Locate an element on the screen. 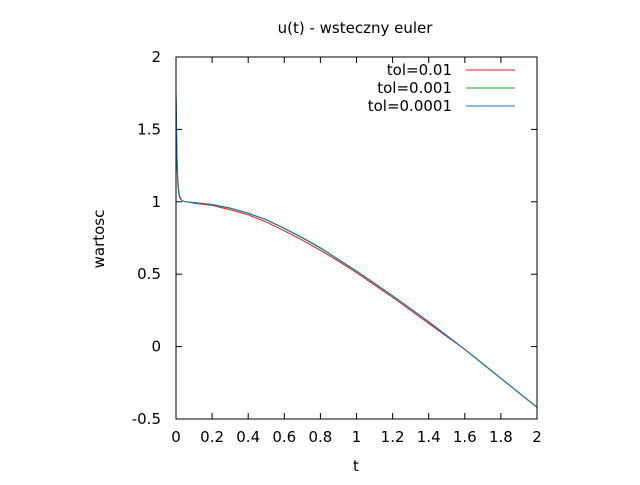  legend-label-2: tol=0.001 is located at coordinates (414, 88).